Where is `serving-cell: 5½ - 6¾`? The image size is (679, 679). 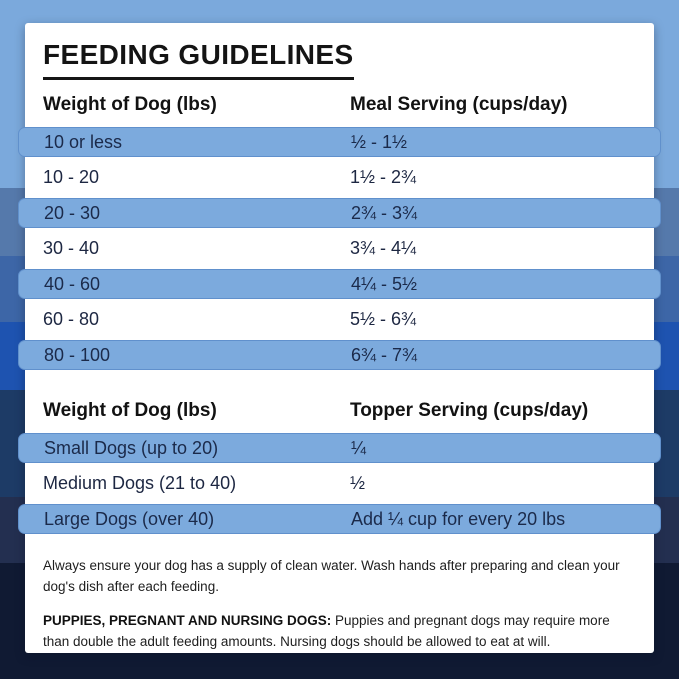
serving-cell: 5½ - 6¾ is located at coordinates (383, 319).